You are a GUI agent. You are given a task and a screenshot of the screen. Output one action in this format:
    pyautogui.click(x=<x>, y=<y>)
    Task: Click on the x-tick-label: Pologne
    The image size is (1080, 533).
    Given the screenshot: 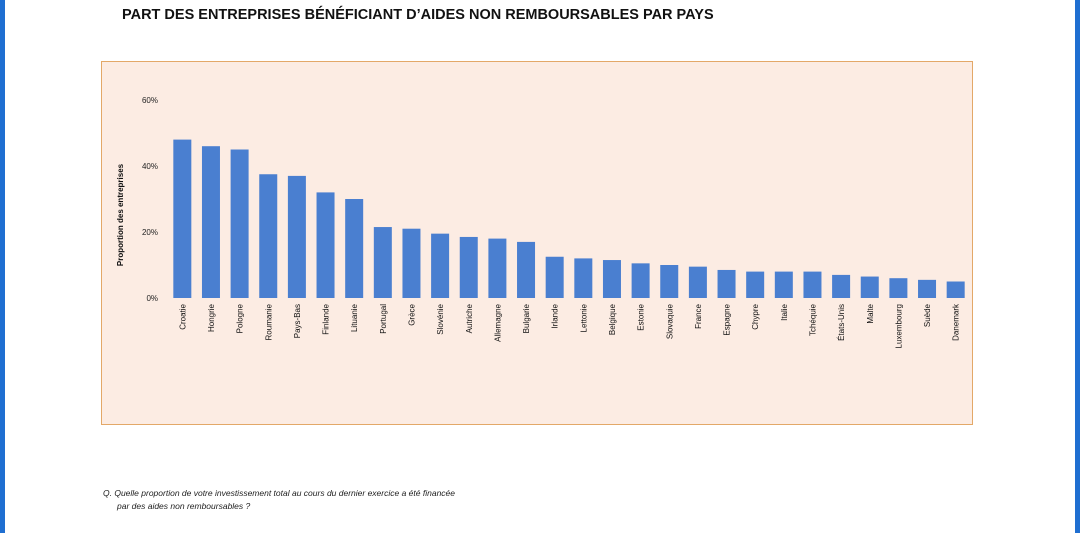 What is the action you would take?
    pyautogui.click(x=240, y=318)
    